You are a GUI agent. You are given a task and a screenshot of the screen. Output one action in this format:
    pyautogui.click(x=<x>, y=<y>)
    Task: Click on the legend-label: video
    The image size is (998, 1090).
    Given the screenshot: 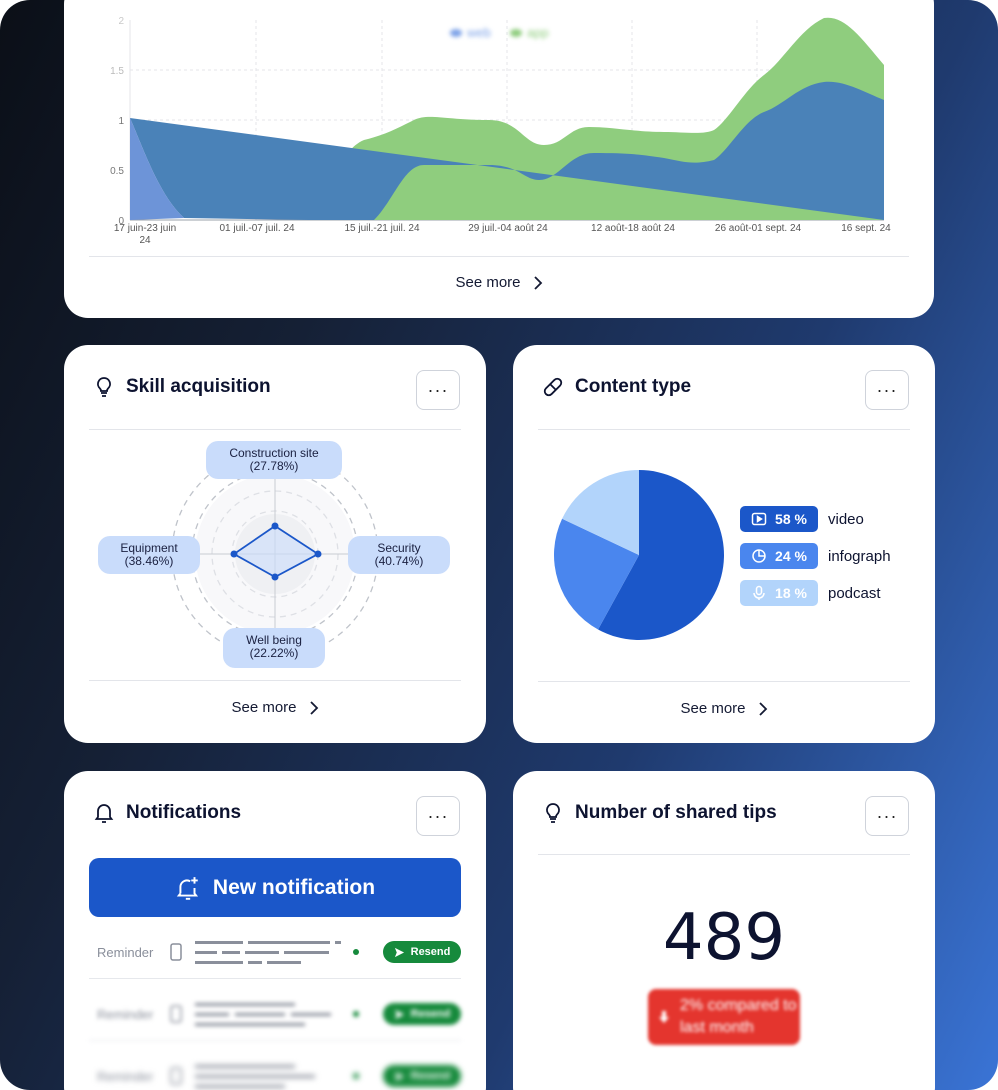 What is the action you would take?
    pyautogui.click(x=846, y=519)
    